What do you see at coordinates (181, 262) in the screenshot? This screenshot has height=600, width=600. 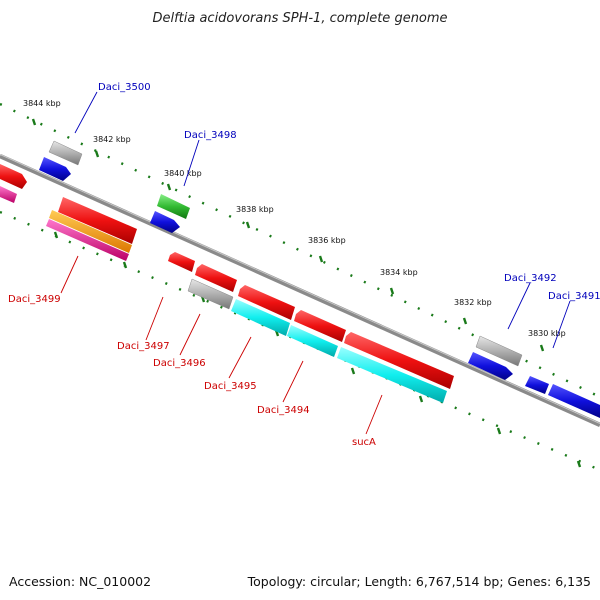 I see `gene-daci-3497-cds` at bounding box center [181, 262].